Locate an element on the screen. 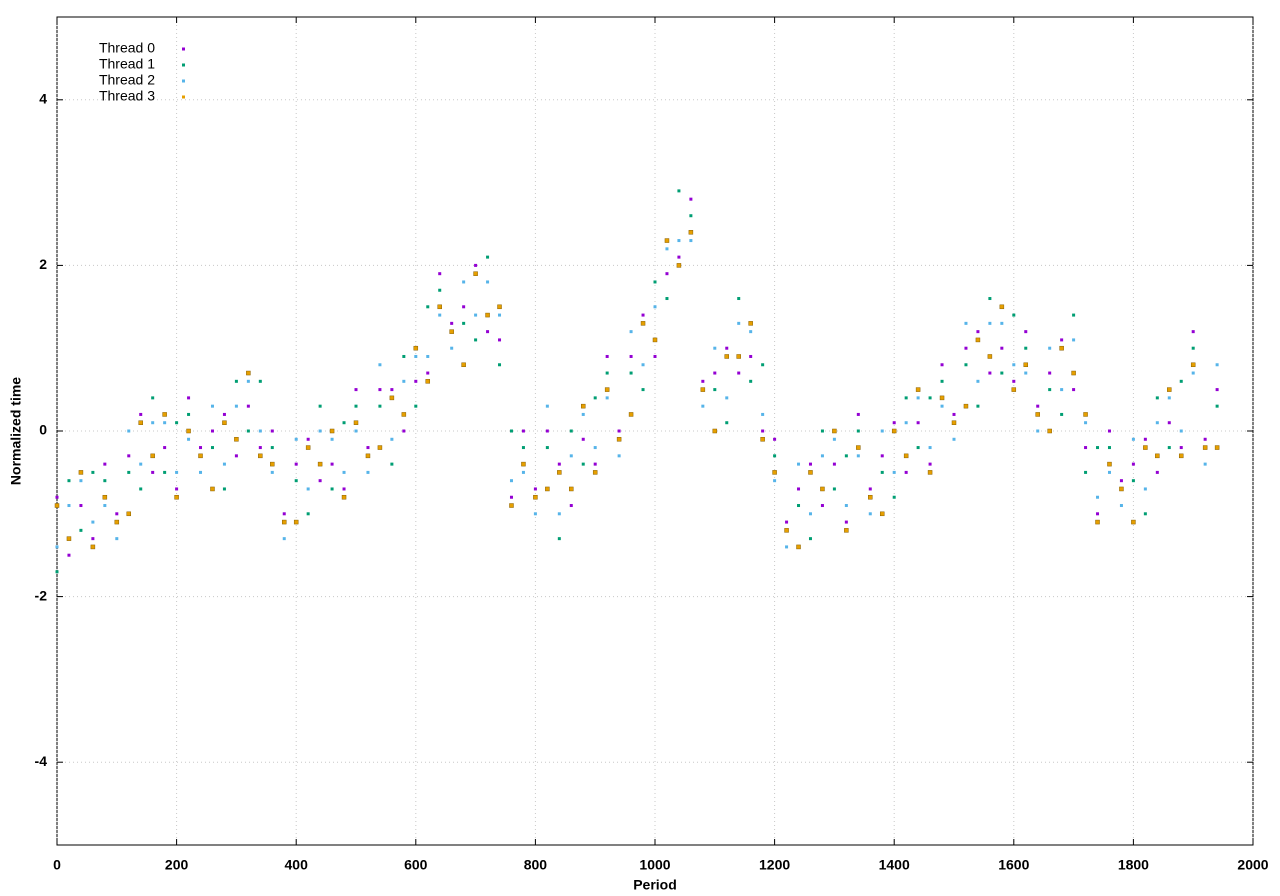 Image resolution: width=1280 pixels, height=896 pixels. x-tick-label: 1200 is located at coordinates (774, 865).